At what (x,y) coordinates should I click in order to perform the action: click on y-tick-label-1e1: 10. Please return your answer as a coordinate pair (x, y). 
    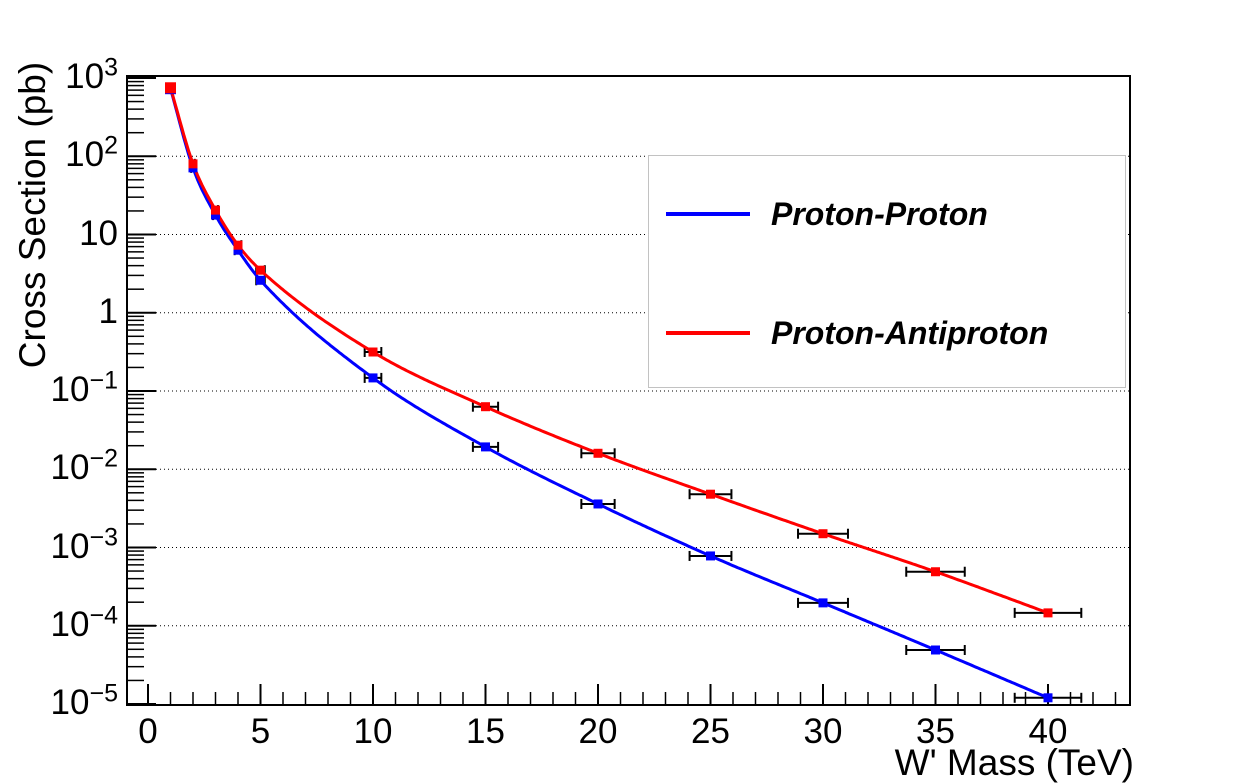
    Looking at the image, I should click on (98, 233).